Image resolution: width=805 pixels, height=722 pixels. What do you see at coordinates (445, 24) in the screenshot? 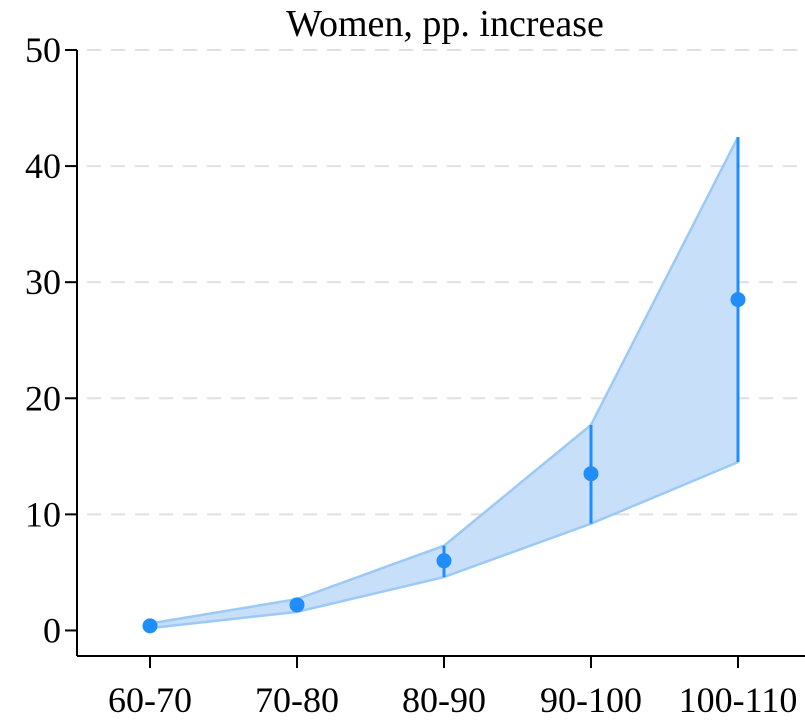
I see `chart-title: Women, pp. increase` at bounding box center [445, 24].